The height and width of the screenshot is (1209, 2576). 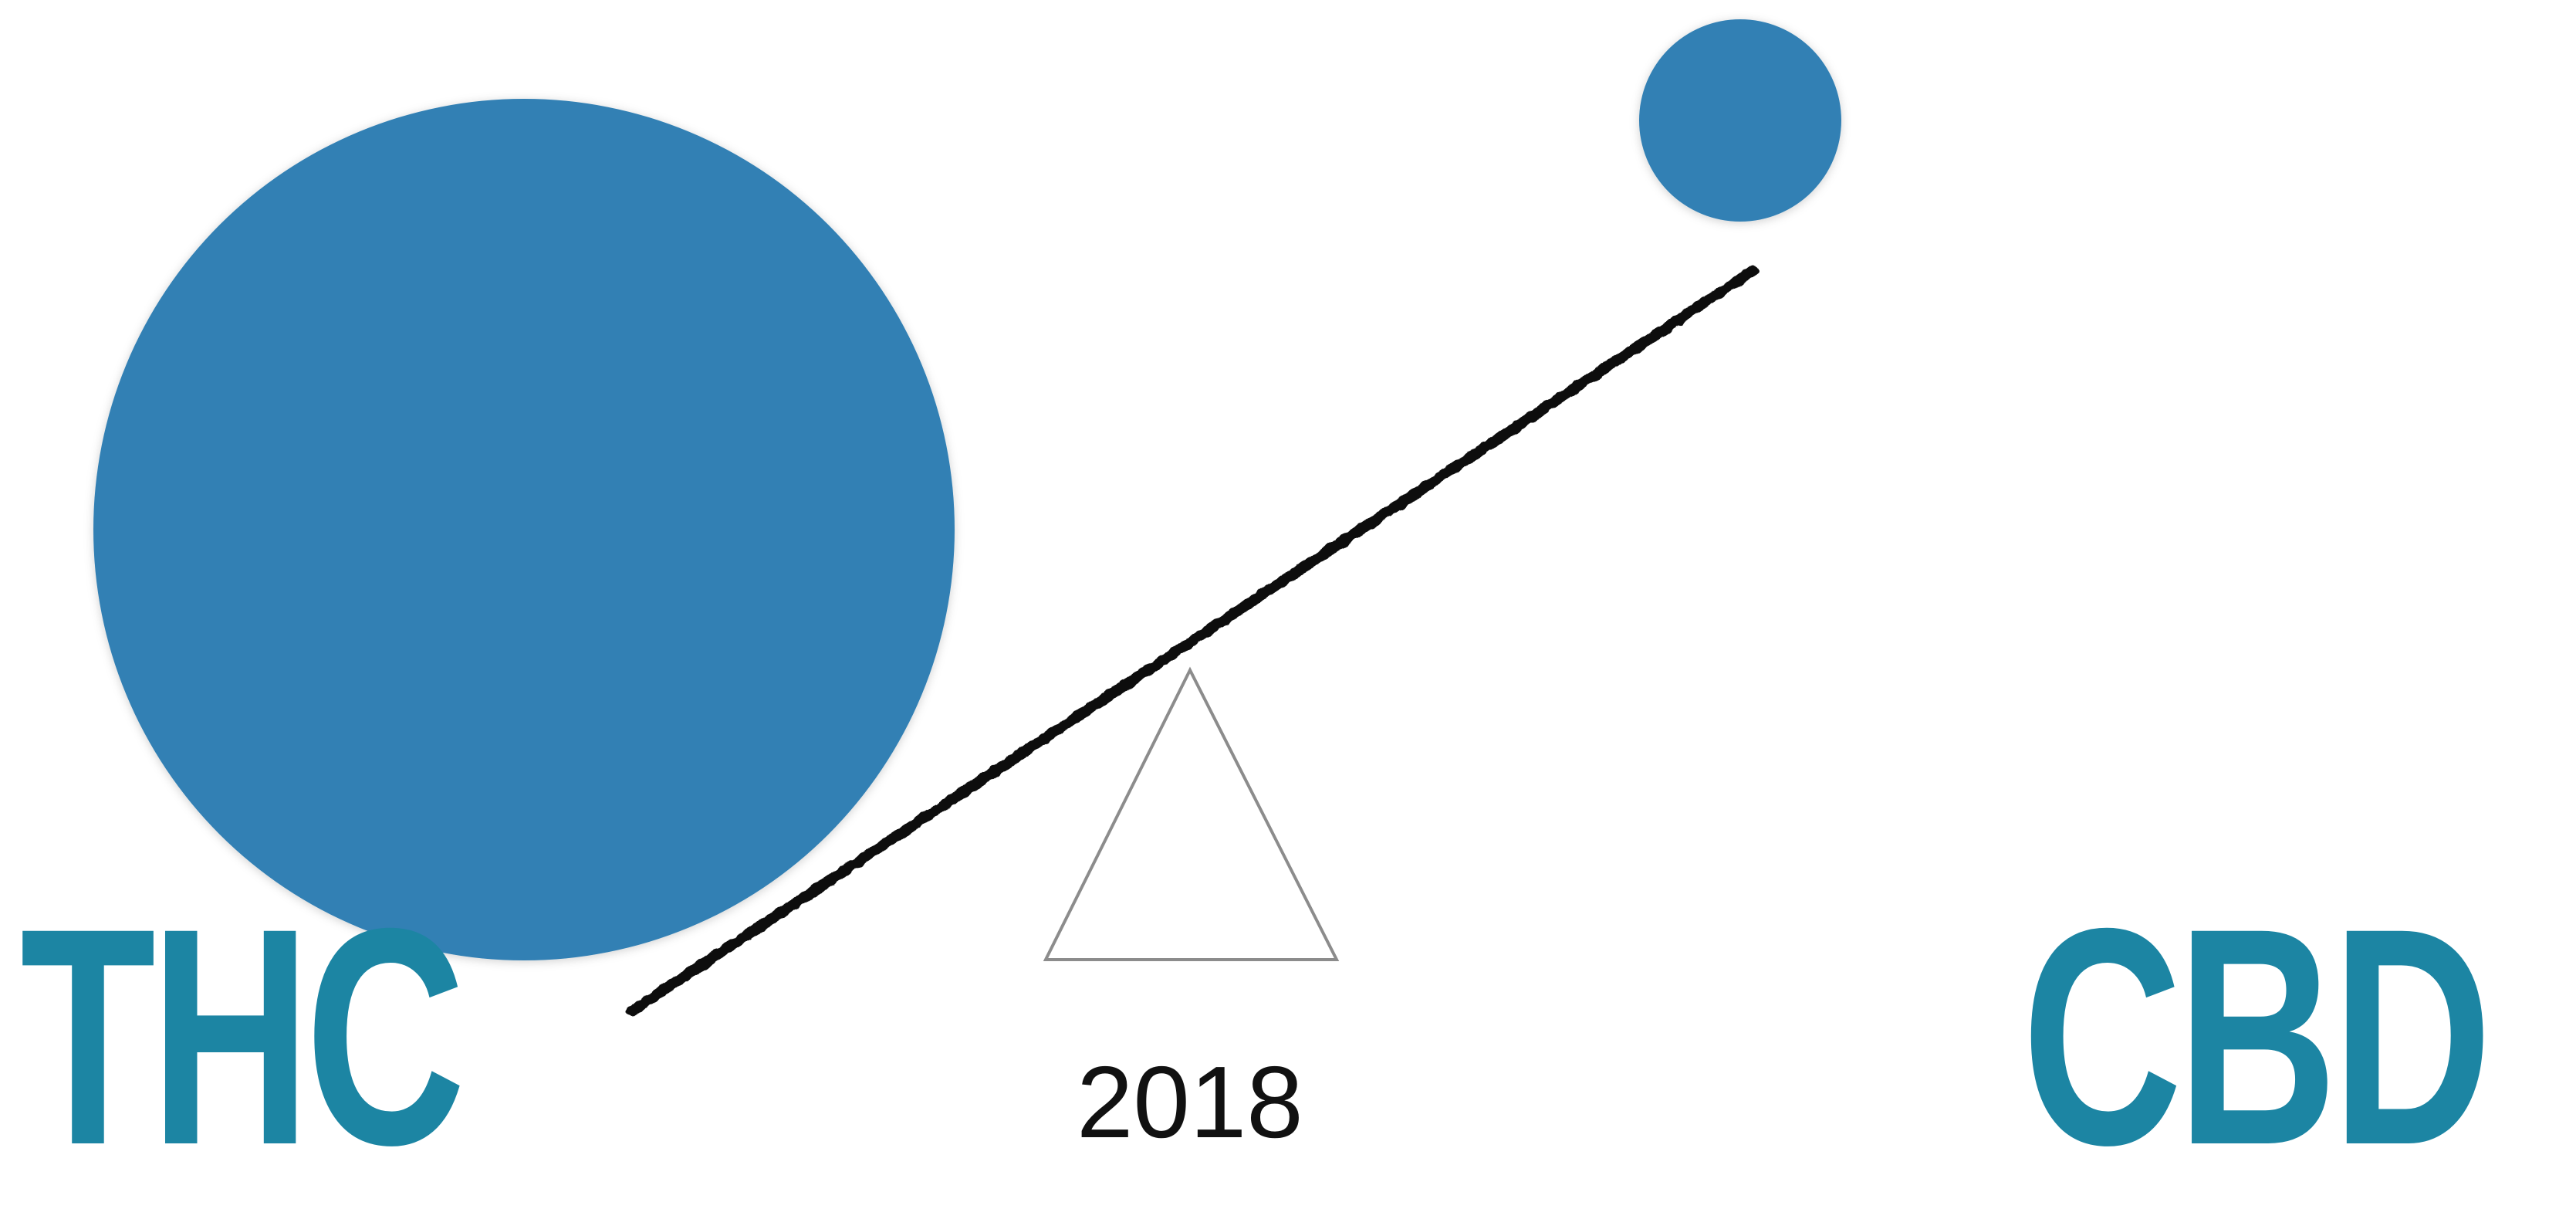 I want to click on thc-label: THC, so click(x=243, y=1036).